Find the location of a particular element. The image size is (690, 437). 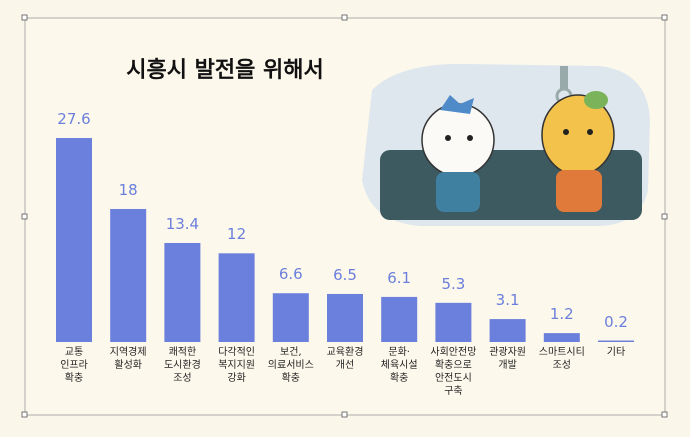

value-label: 0.2 is located at coordinates (616, 321).